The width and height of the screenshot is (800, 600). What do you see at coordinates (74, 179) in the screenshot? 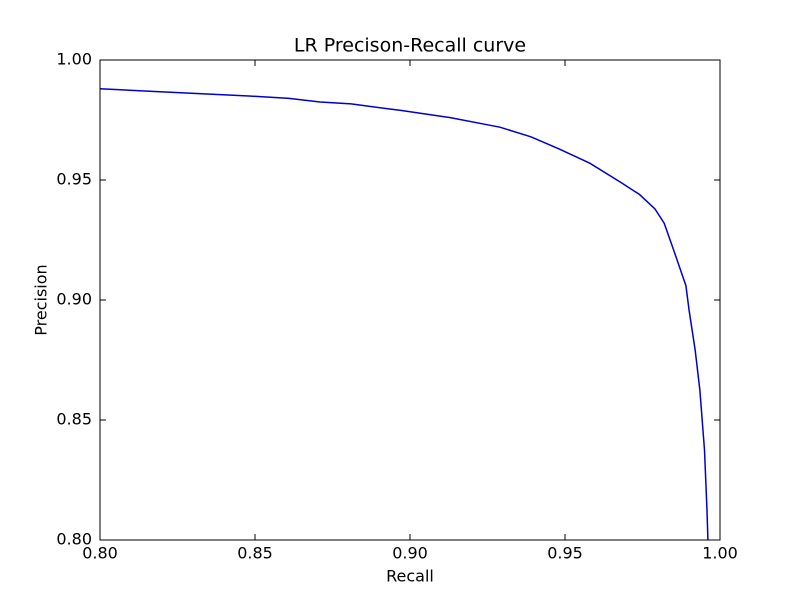
I see `y-tick-label: 0.95` at bounding box center [74, 179].